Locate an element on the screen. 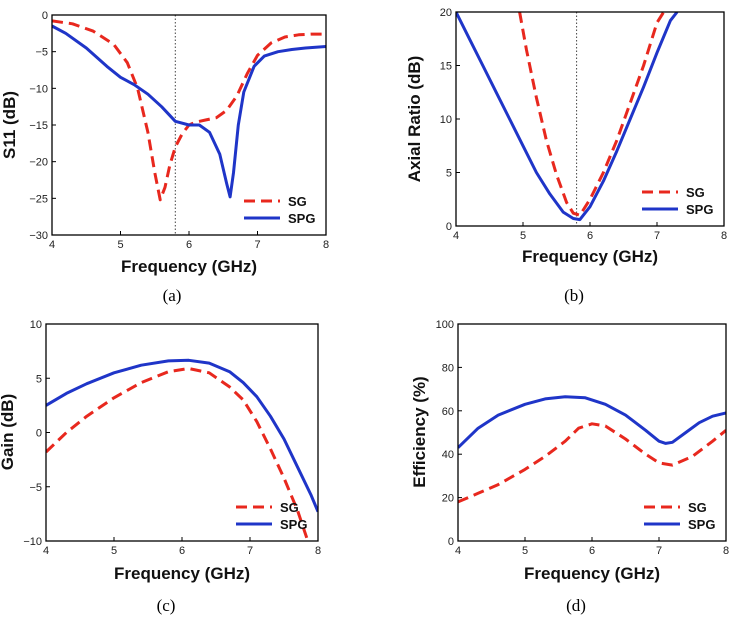 The image size is (734, 621). y-tick-label: 40 is located at coordinates (448, 455).